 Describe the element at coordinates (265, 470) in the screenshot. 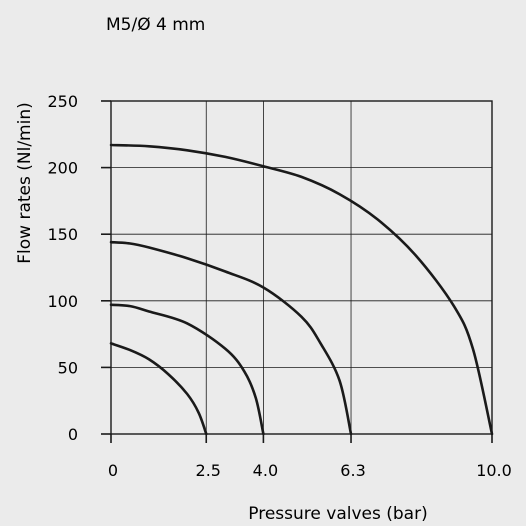

I see `x-tick-label: 4.0` at that location.